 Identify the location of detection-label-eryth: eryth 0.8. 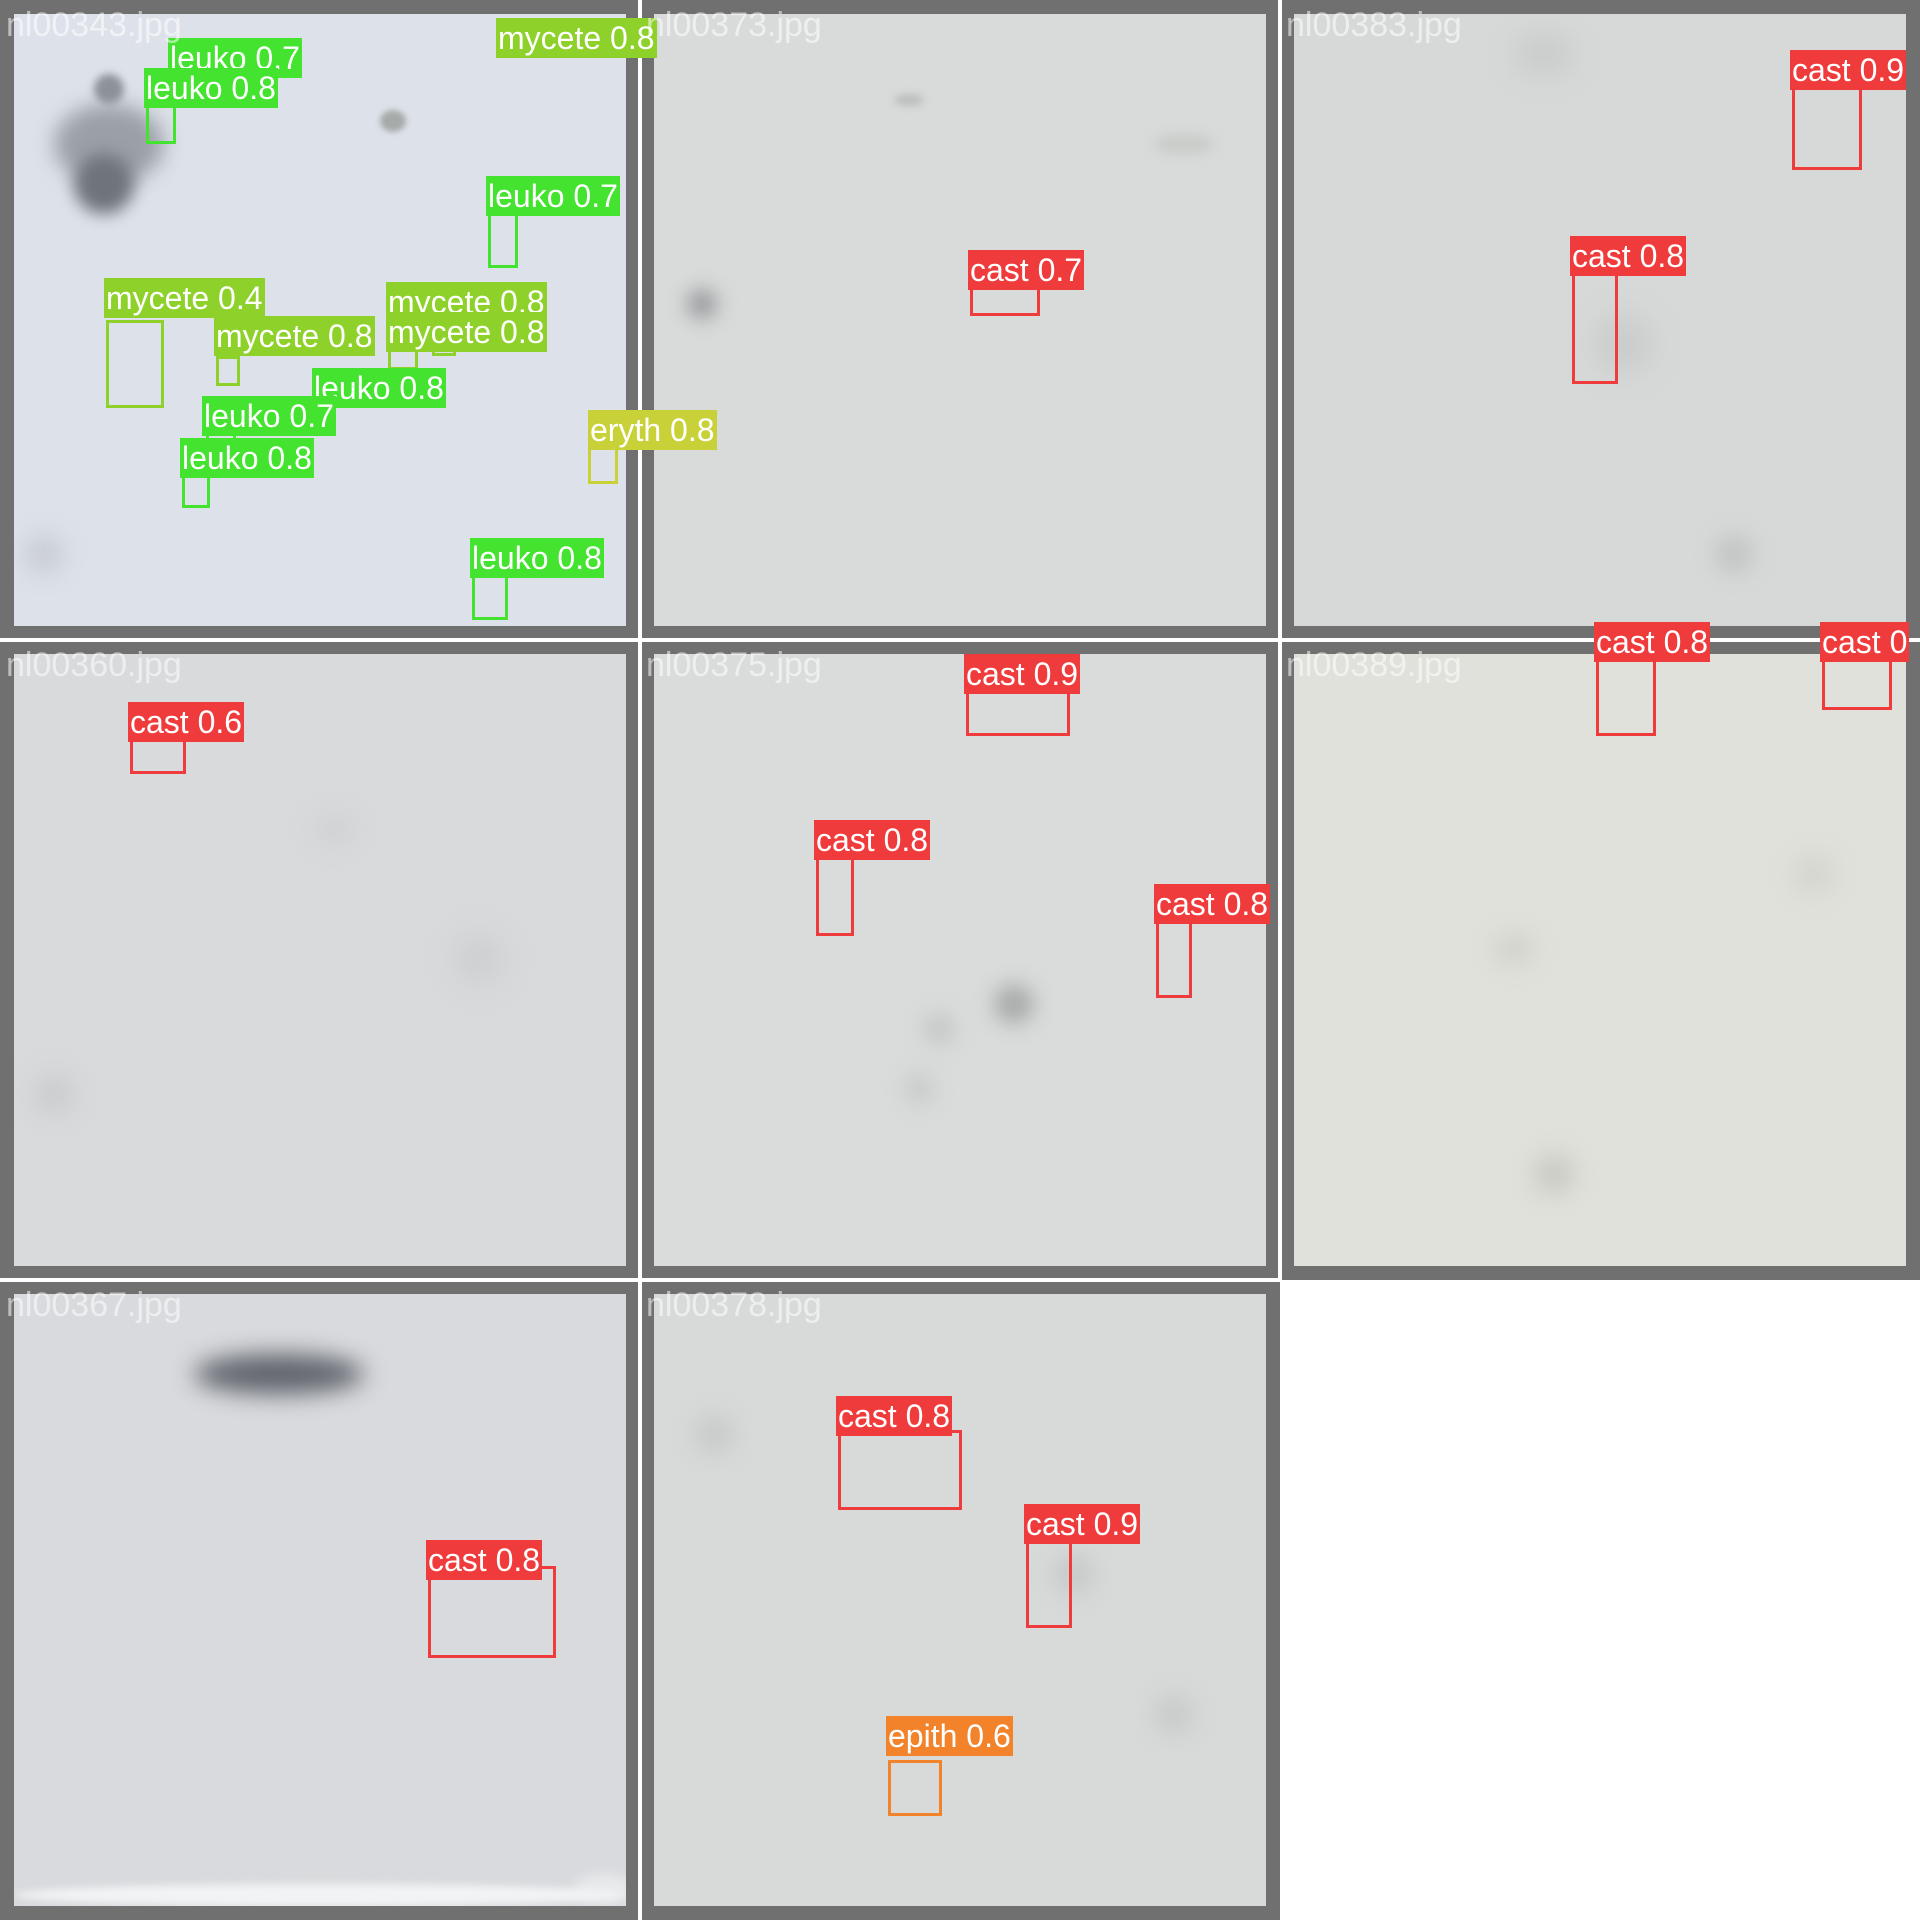
(652, 430).